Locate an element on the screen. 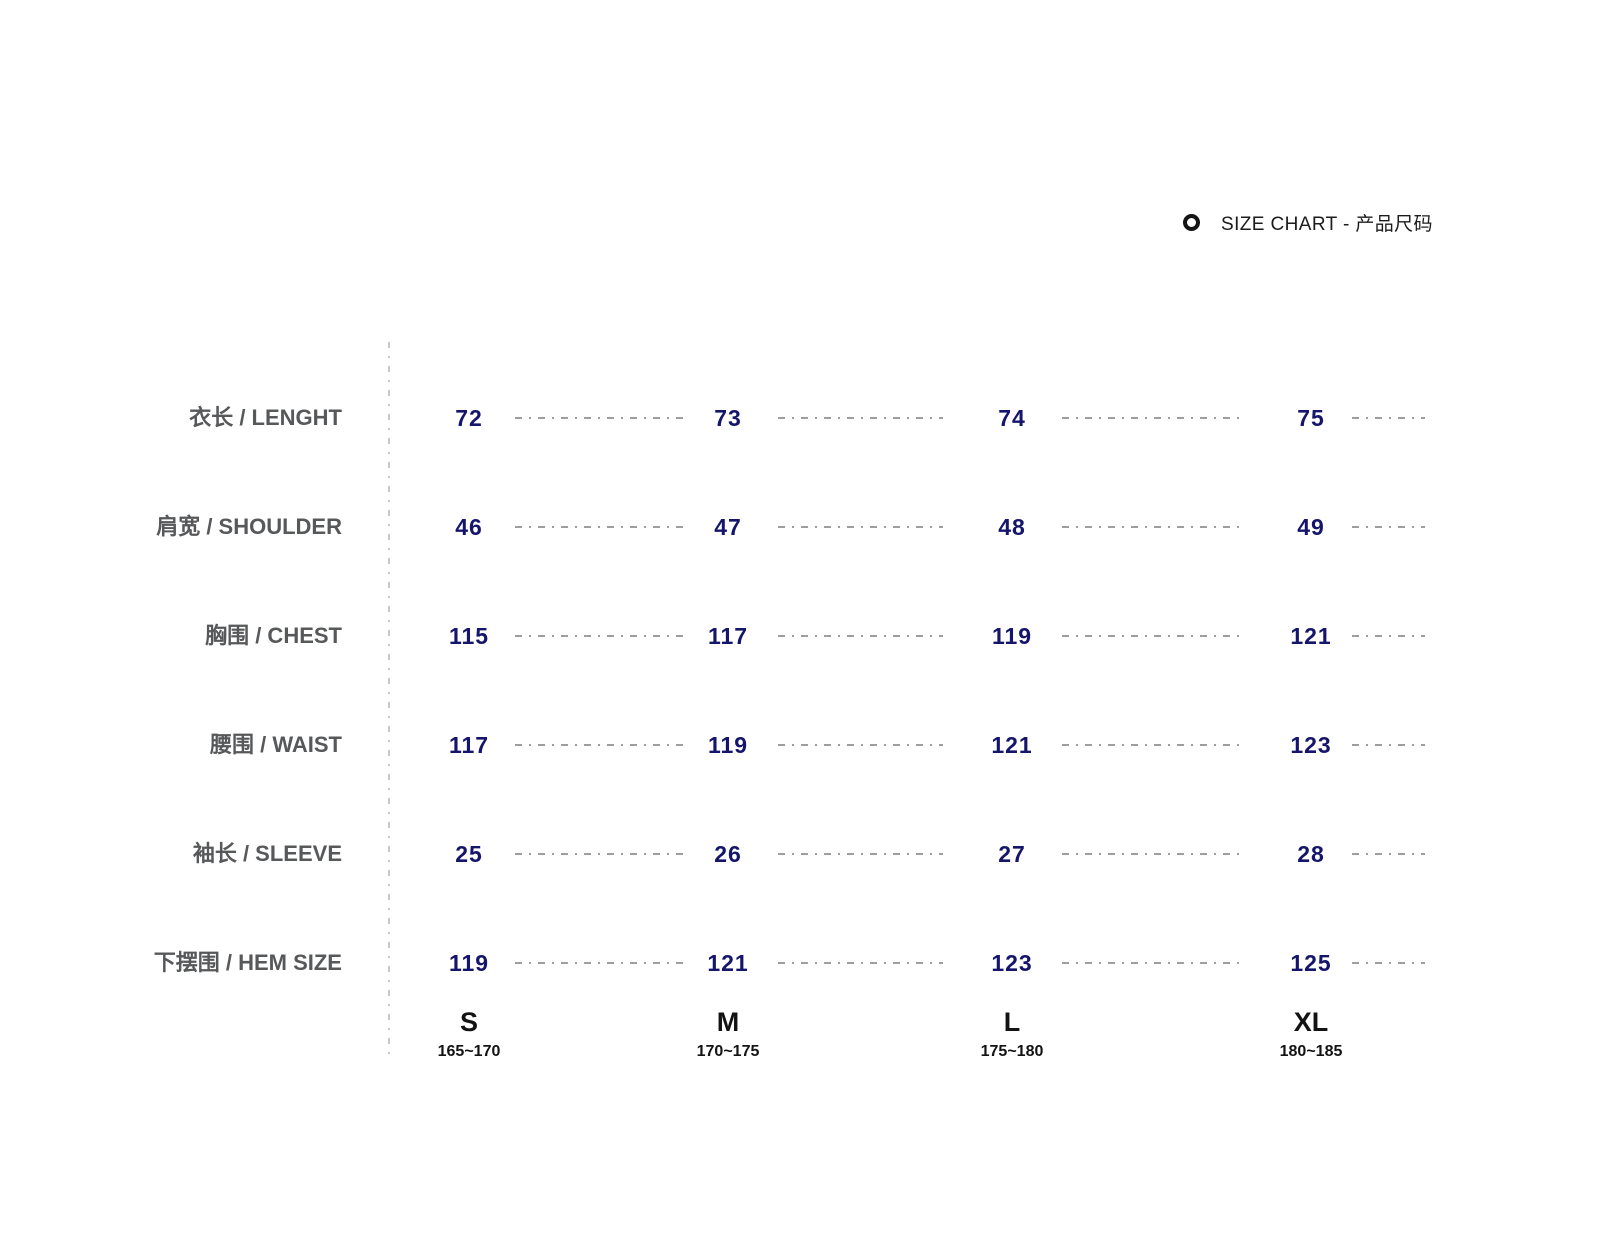 Image resolution: width=1620 pixels, height=1253 pixels. vertical-divider-dashed-line is located at coordinates (389, 698).